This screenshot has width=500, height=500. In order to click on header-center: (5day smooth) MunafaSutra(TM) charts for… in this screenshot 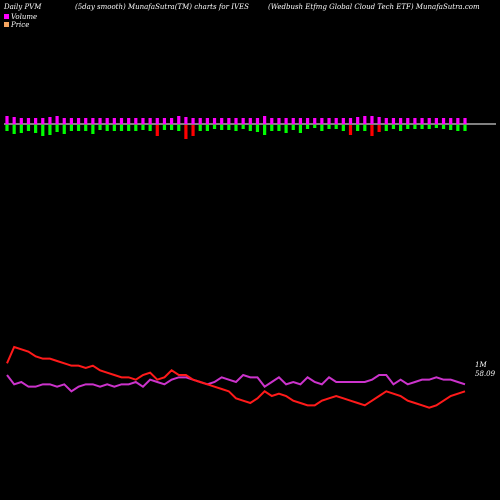, I will do `click(162, 7)`.